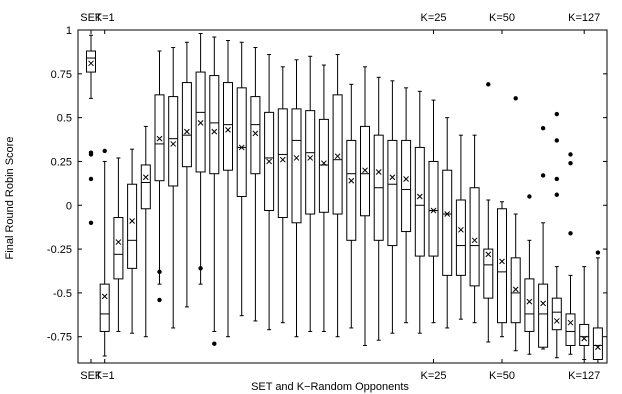 The image size is (622, 394). What do you see at coordinates (69, 206) in the screenshot?
I see `y-tick-label: 0` at bounding box center [69, 206].